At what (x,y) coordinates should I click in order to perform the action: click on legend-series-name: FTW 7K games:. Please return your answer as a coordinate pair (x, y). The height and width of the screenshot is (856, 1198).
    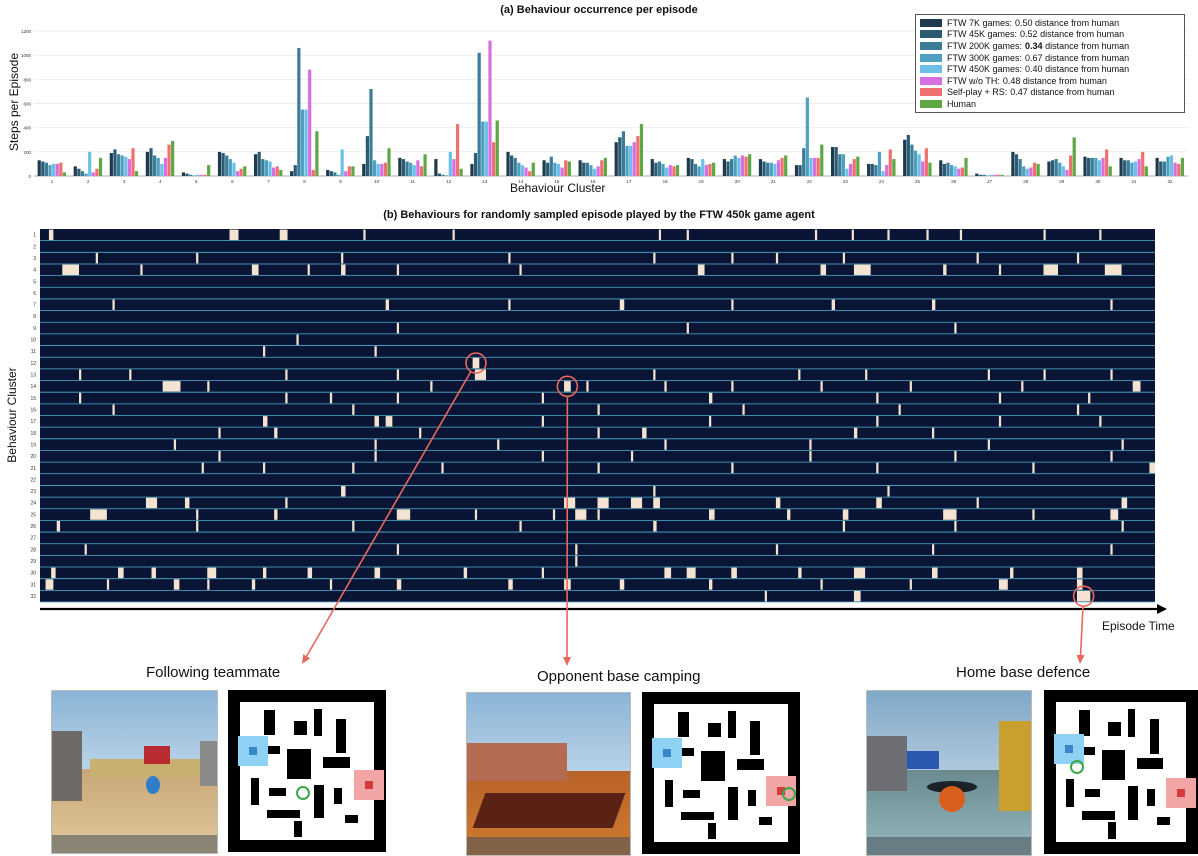
    Looking at the image, I should click on (980, 22).